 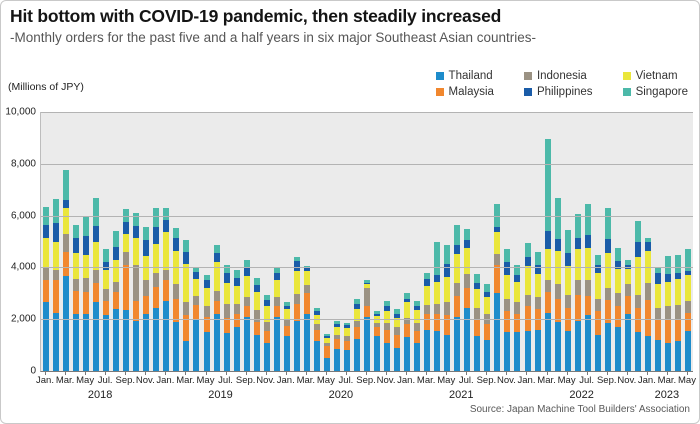 I want to click on y-tick-label-2000: 2,000, so click(x=23, y=319).